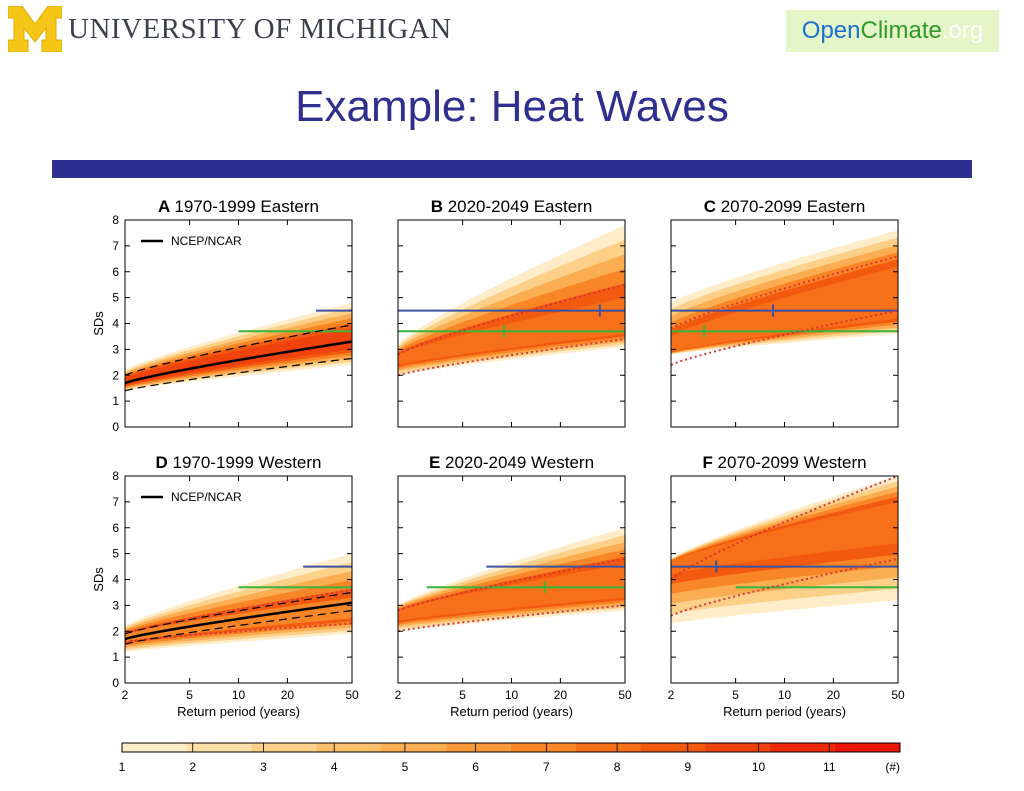  I want to click on chart-panel-letter: E, so click(437, 462).